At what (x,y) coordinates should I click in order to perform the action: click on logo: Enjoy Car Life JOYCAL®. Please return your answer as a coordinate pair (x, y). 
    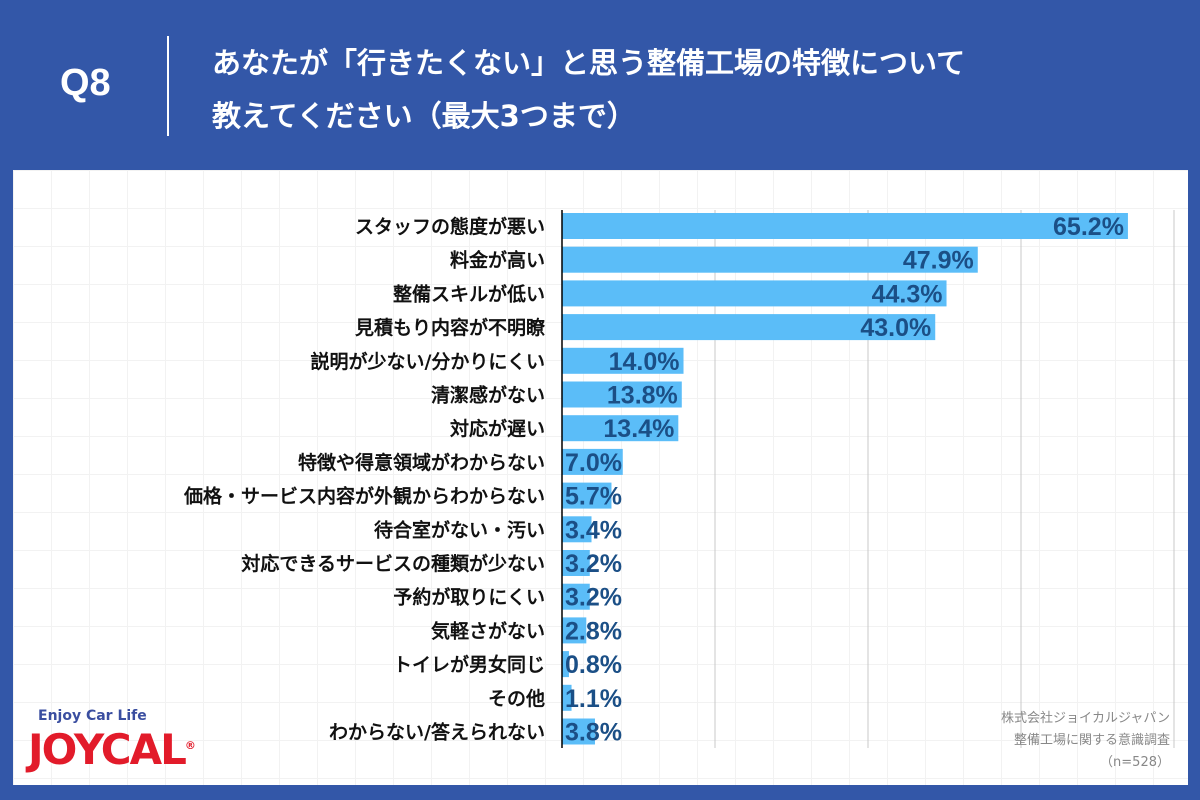
    Looking at the image, I should click on (112, 740).